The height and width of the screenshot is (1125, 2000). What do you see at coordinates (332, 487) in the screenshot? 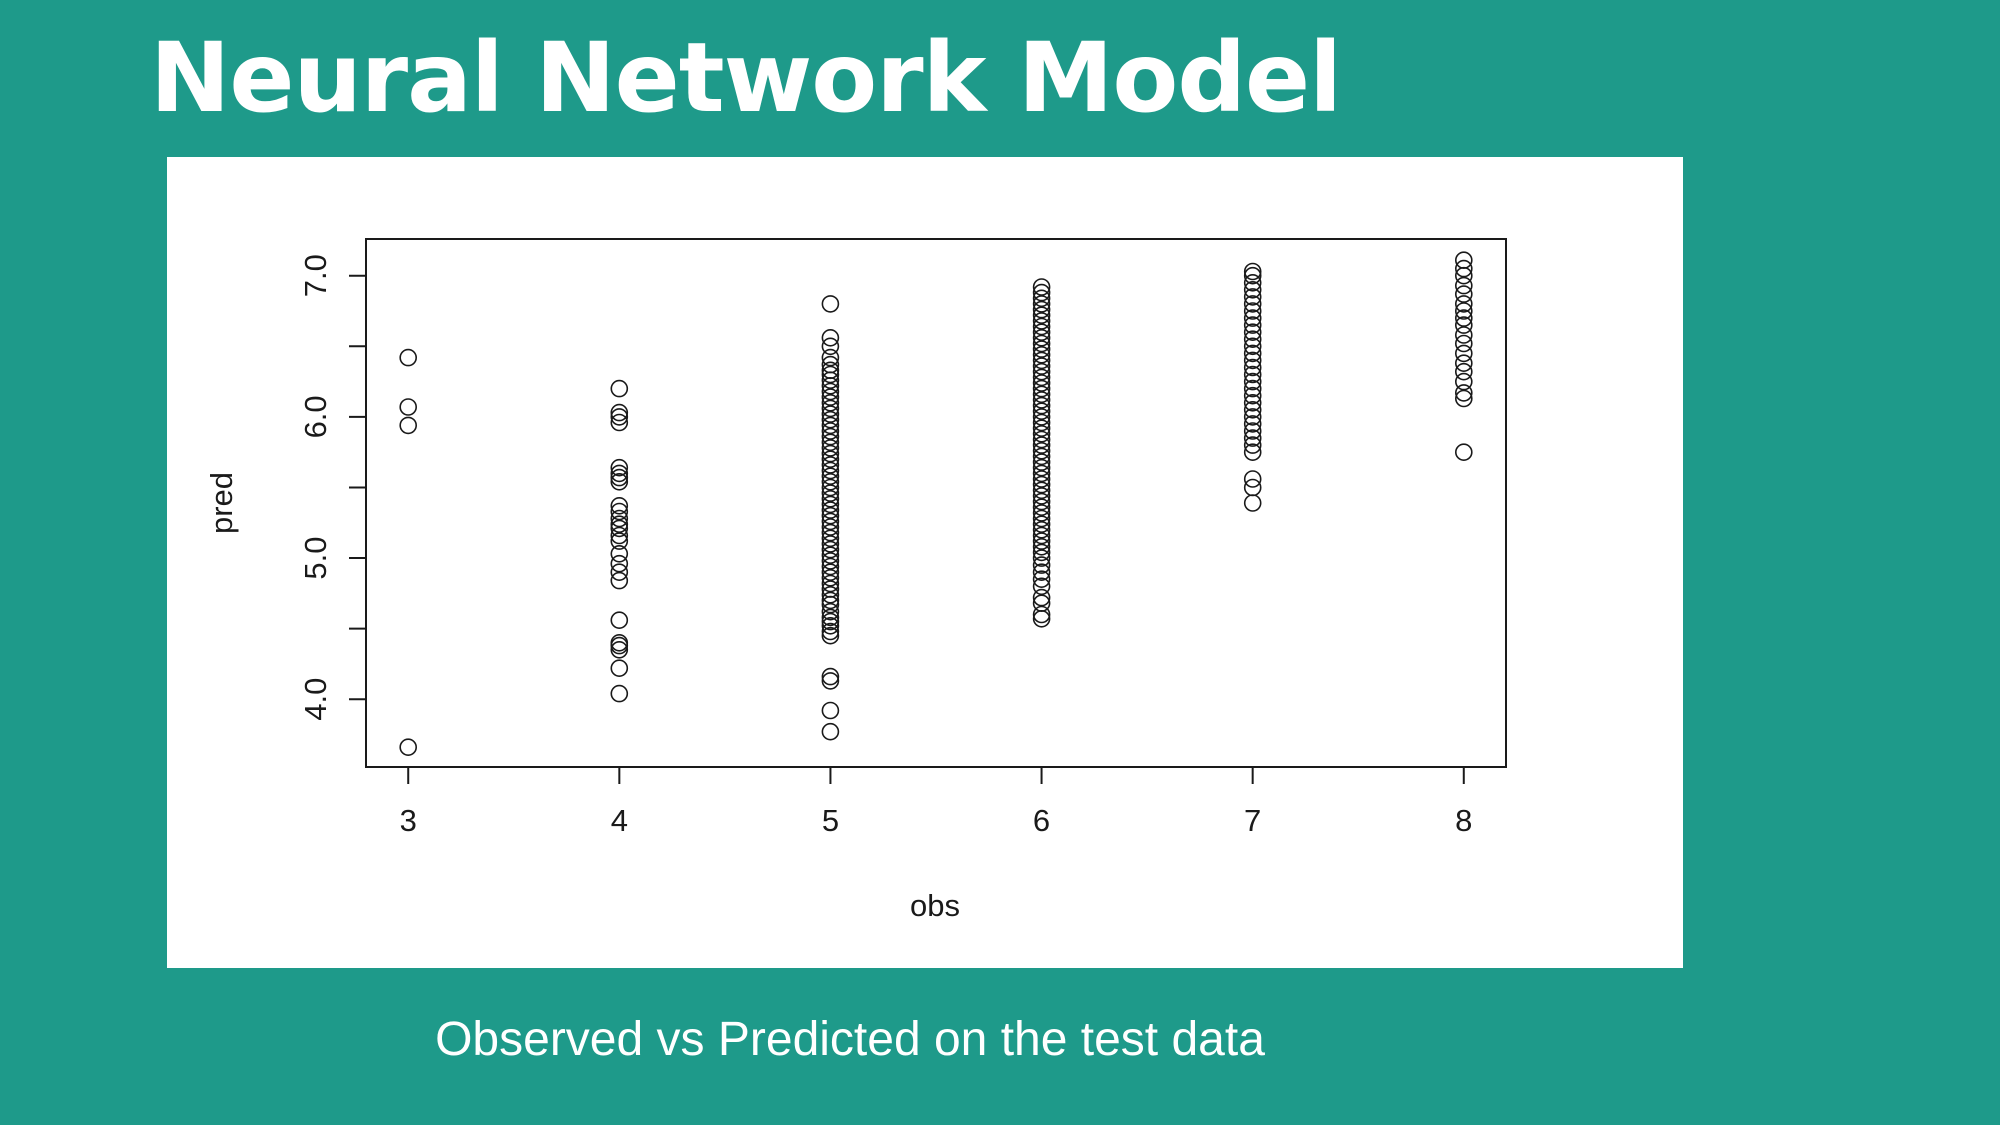
I see `y-axis: 4.0 5.0 6.0 7.0` at bounding box center [332, 487].